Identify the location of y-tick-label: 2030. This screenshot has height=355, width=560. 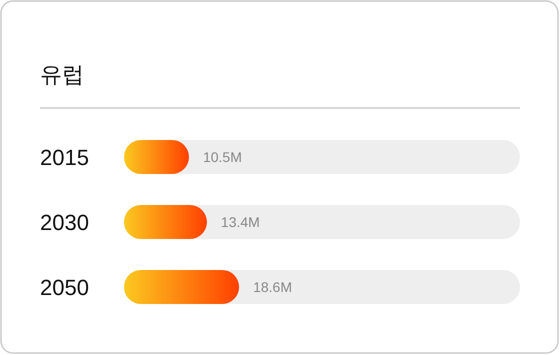
(64, 222).